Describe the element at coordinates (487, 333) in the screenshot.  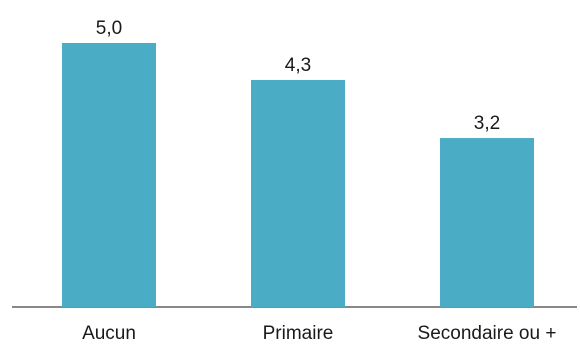
I see `x-tick-label-2: Secondaire ou +` at that location.